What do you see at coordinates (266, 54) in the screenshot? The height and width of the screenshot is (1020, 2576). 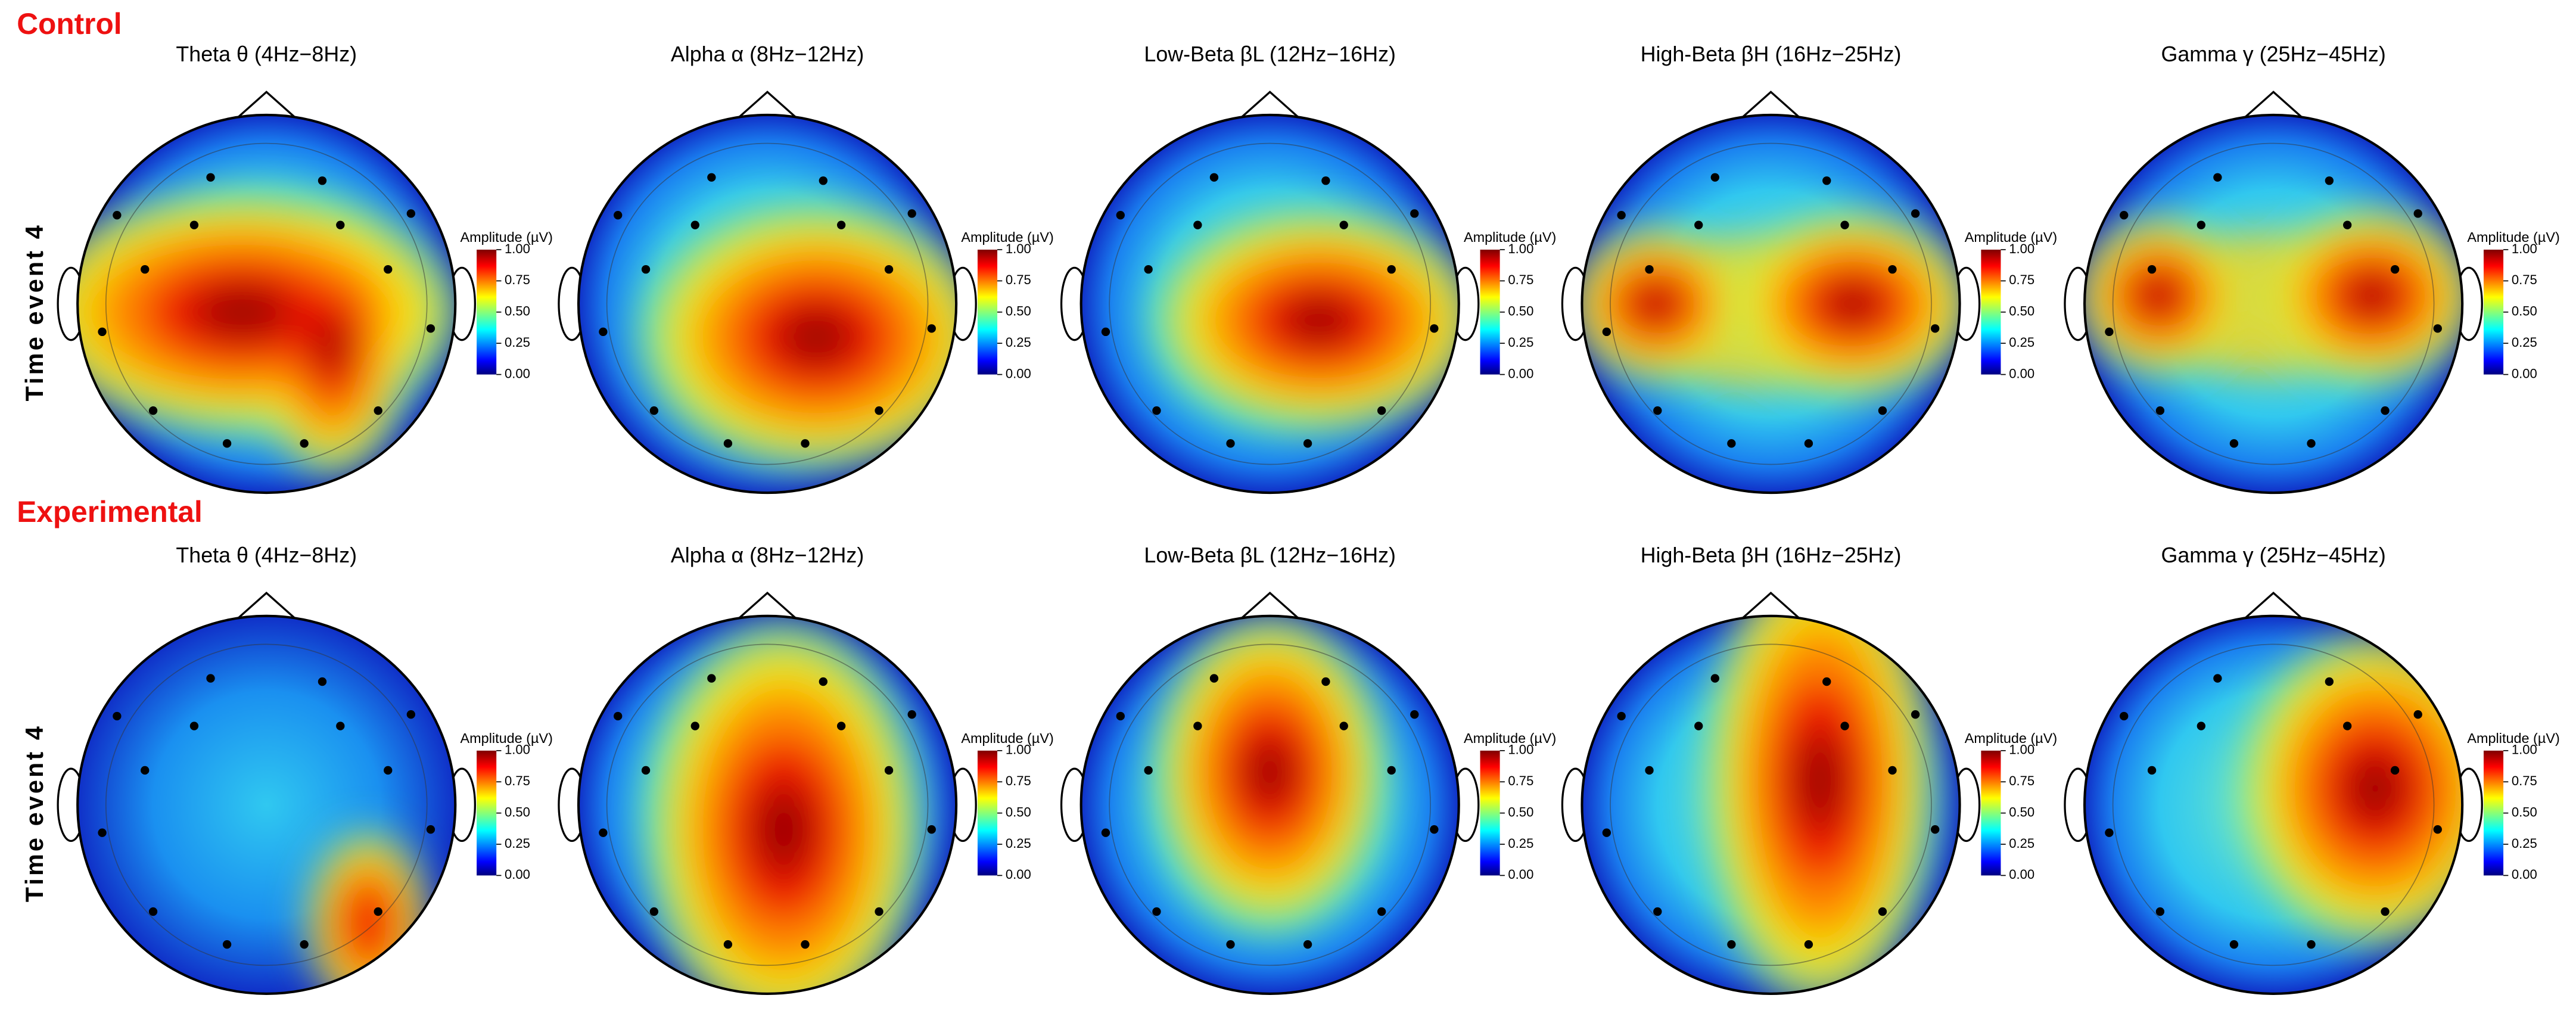 I see `panel-title: Theta θ (4Hz−8Hz)` at bounding box center [266, 54].